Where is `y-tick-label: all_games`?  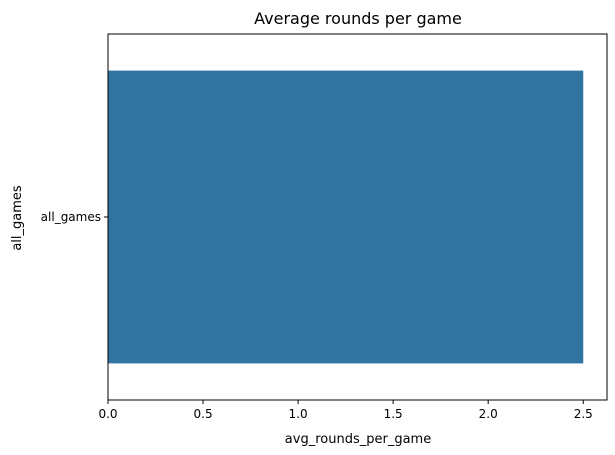
y-tick-label: all_games is located at coordinates (71, 217).